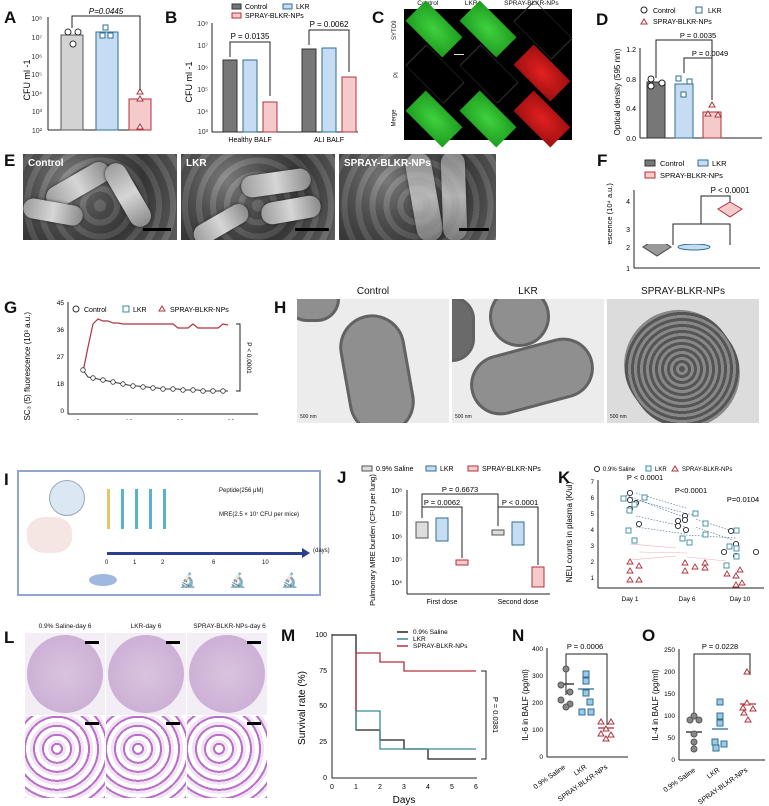  What do you see at coordinates (274, 16) in the screenshot?
I see `b-legend-spray: SPRAY-BLKR-NPs` at bounding box center [274, 16].